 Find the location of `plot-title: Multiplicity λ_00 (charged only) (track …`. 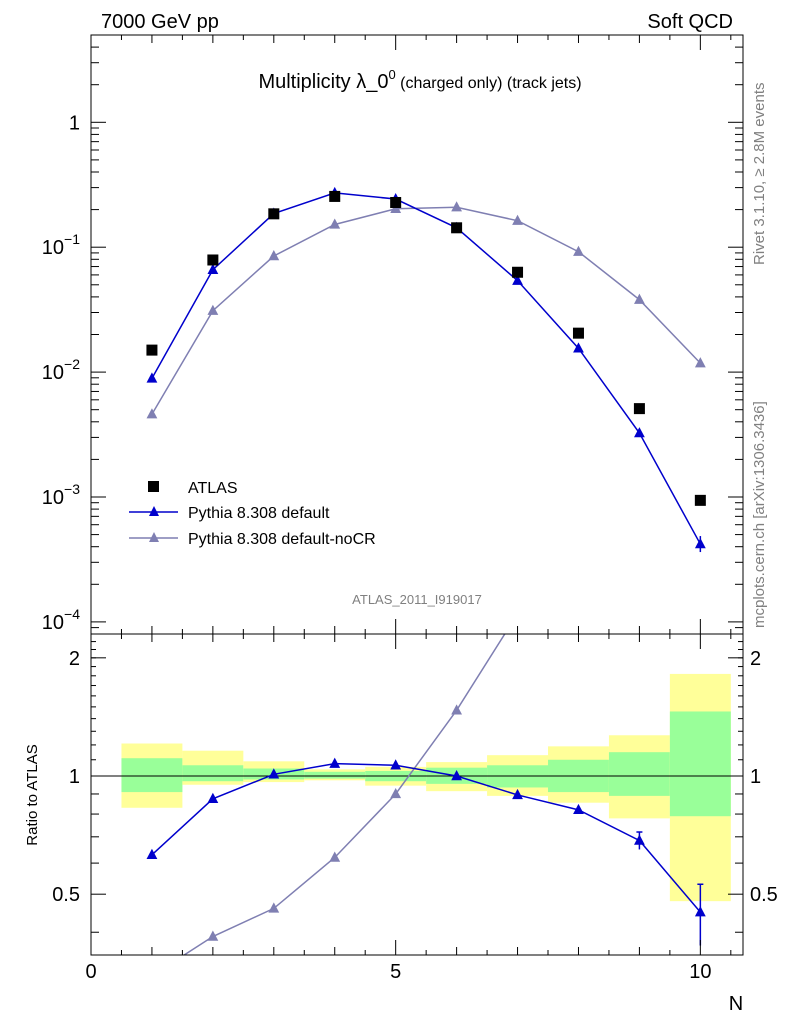

plot-title: Multiplicity λ_00 (charged only) (track … is located at coordinates (419, 80).